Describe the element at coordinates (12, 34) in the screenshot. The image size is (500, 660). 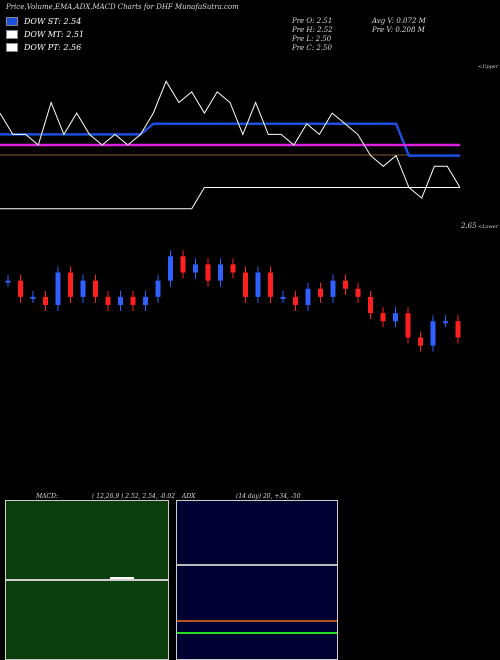
I see `legend-swatch-mt` at that location.